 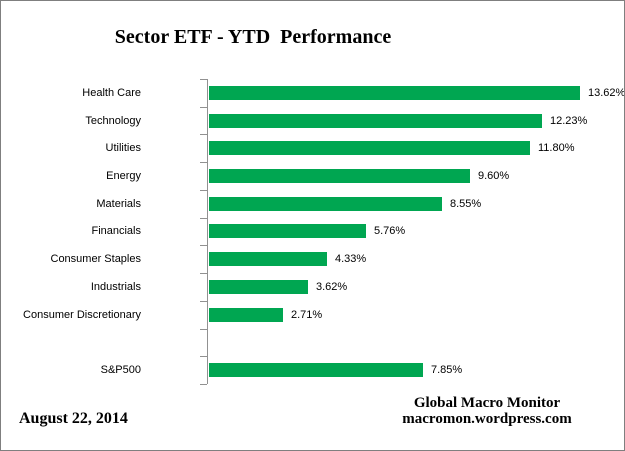 What do you see at coordinates (118, 203) in the screenshot?
I see `category-label: Materials` at bounding box center [118, 203].